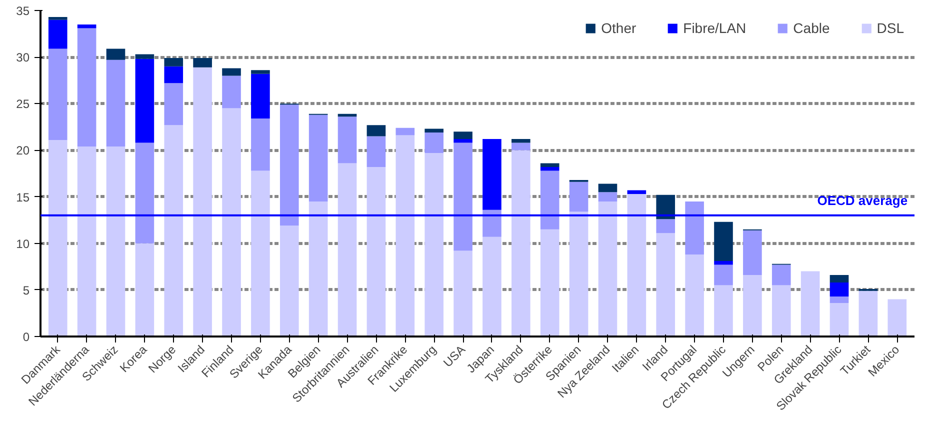 The width and height of the screenshot is (944, 421). Describe the element at coordinates (618, 28) in the screenshot. I see `legend-label: Other` at that location.